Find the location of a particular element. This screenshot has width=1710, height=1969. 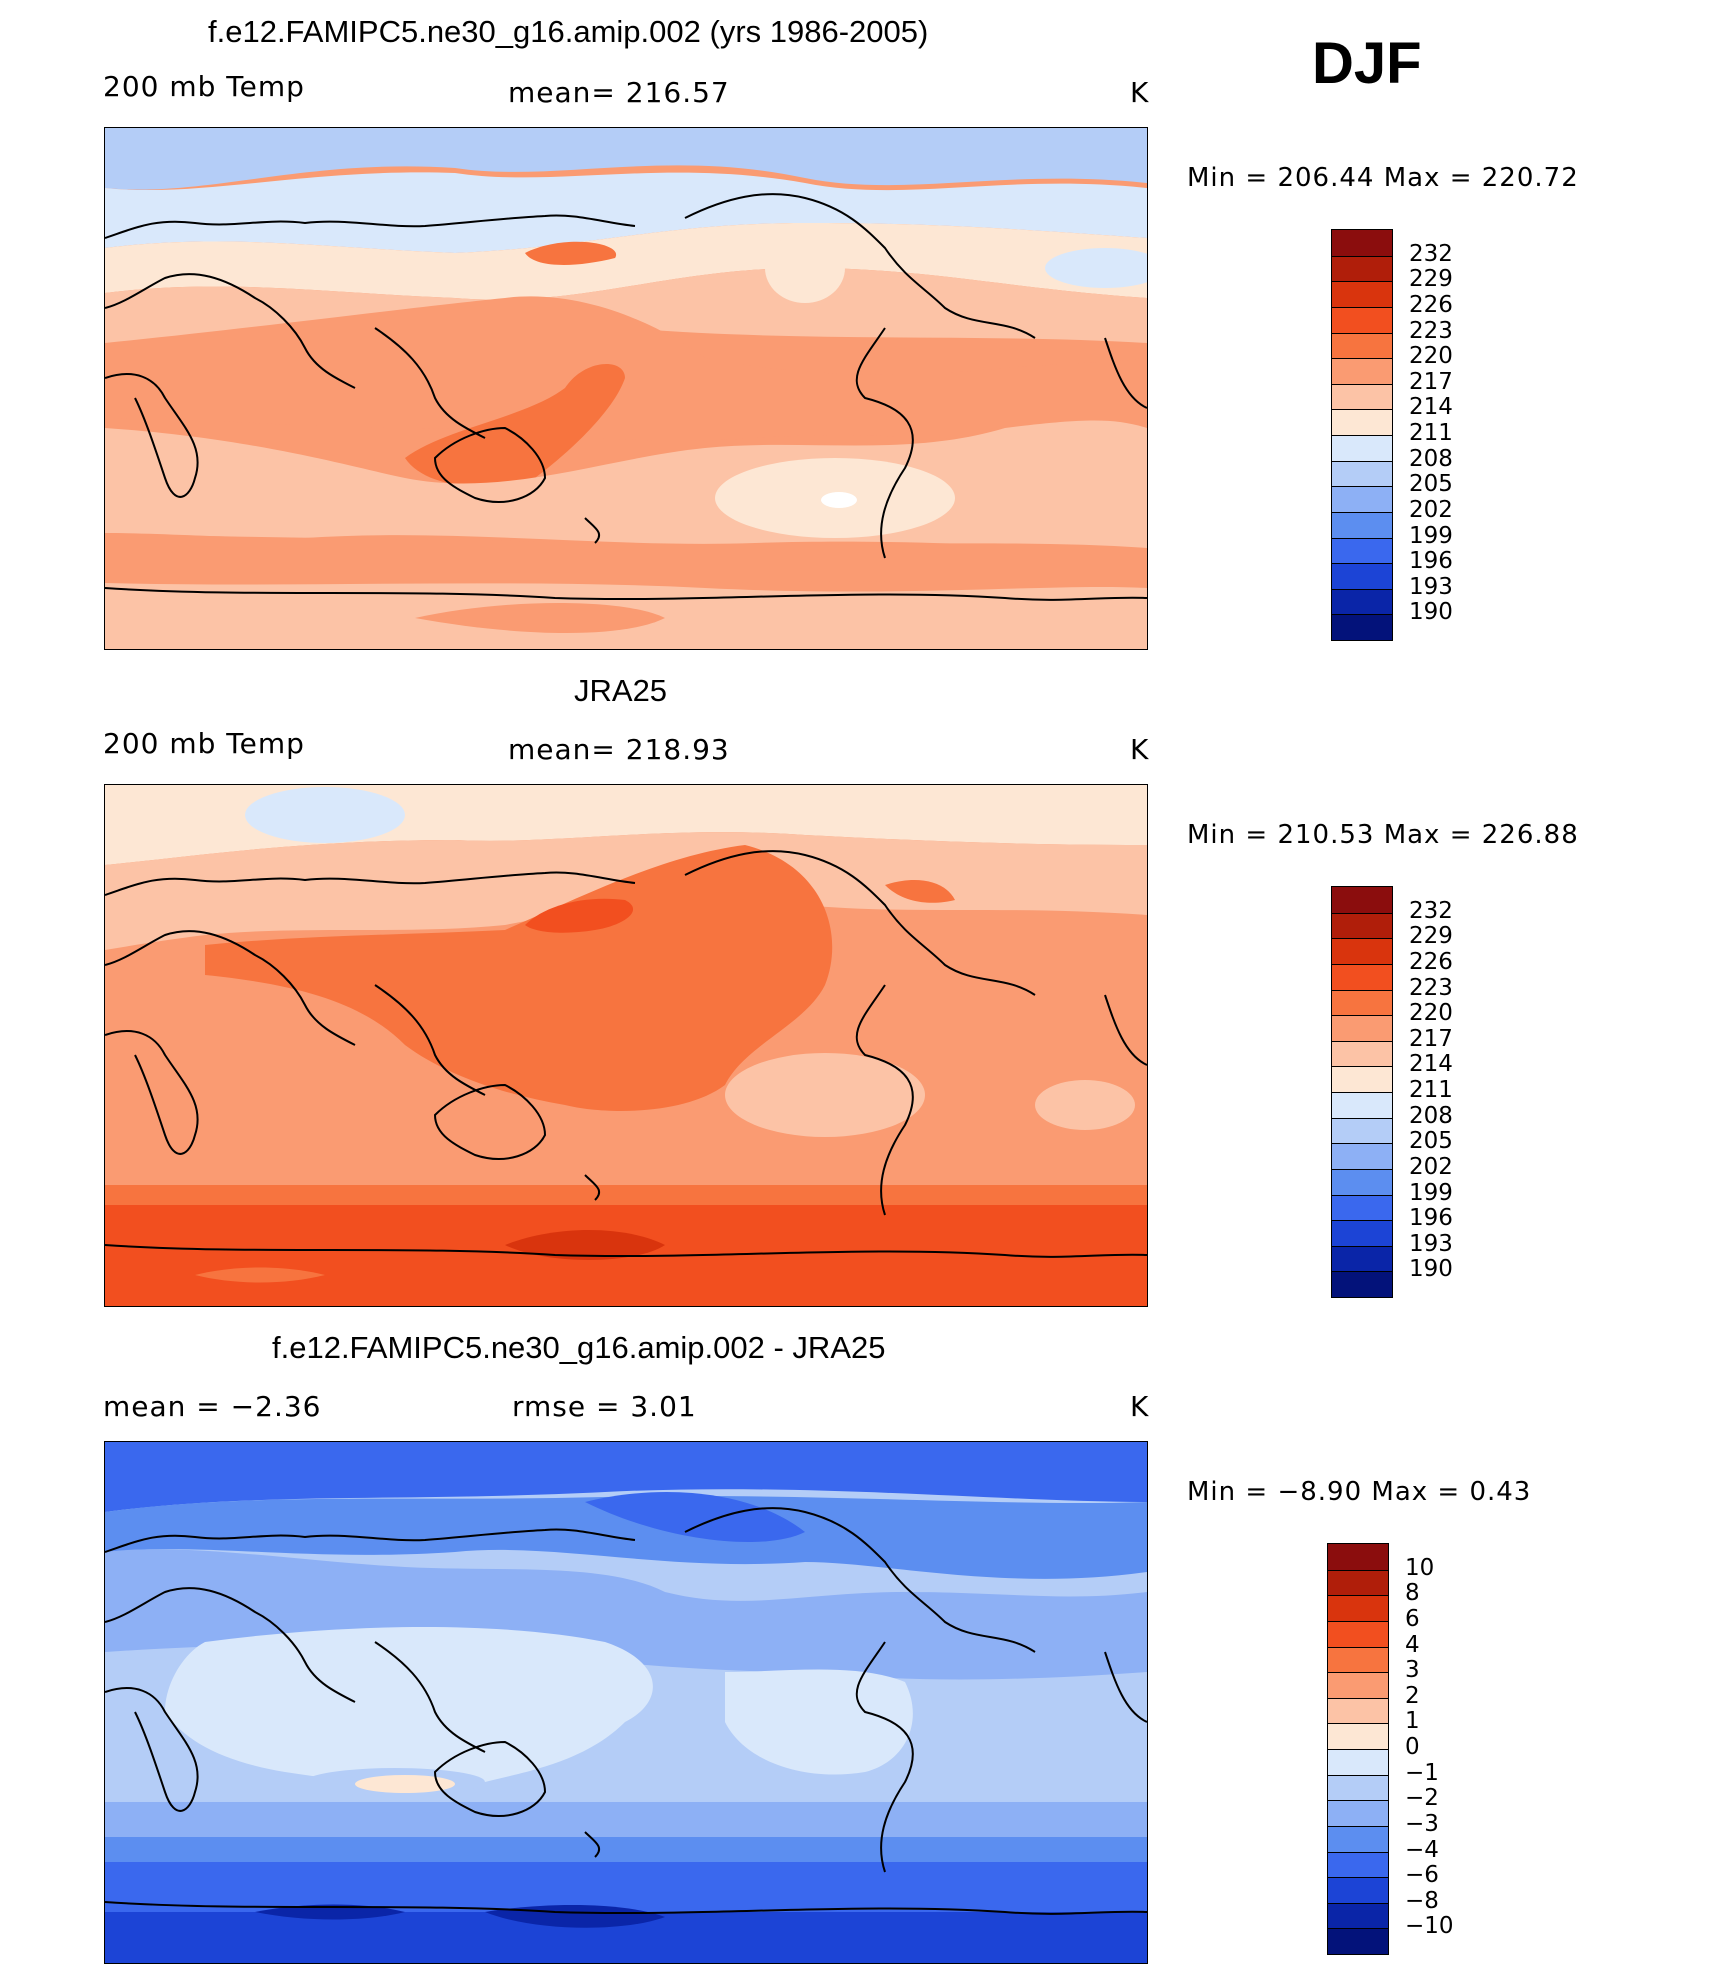

colorbar-tick-label: 0 is located at coordinates (1412, 1747).